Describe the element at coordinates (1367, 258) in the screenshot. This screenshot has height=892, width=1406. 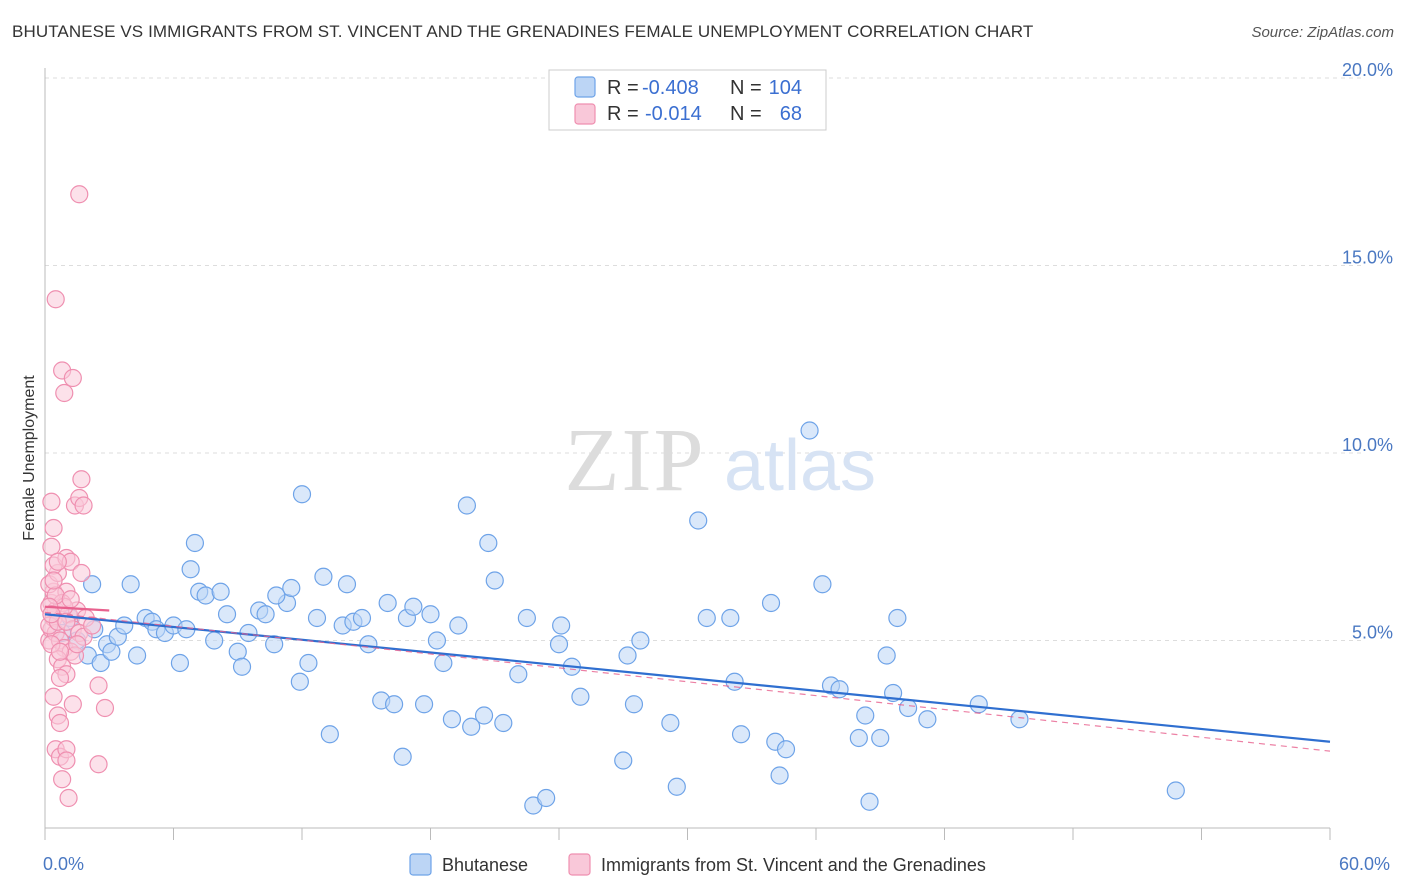
I see `y-tick-label: 15.0%` at that location.